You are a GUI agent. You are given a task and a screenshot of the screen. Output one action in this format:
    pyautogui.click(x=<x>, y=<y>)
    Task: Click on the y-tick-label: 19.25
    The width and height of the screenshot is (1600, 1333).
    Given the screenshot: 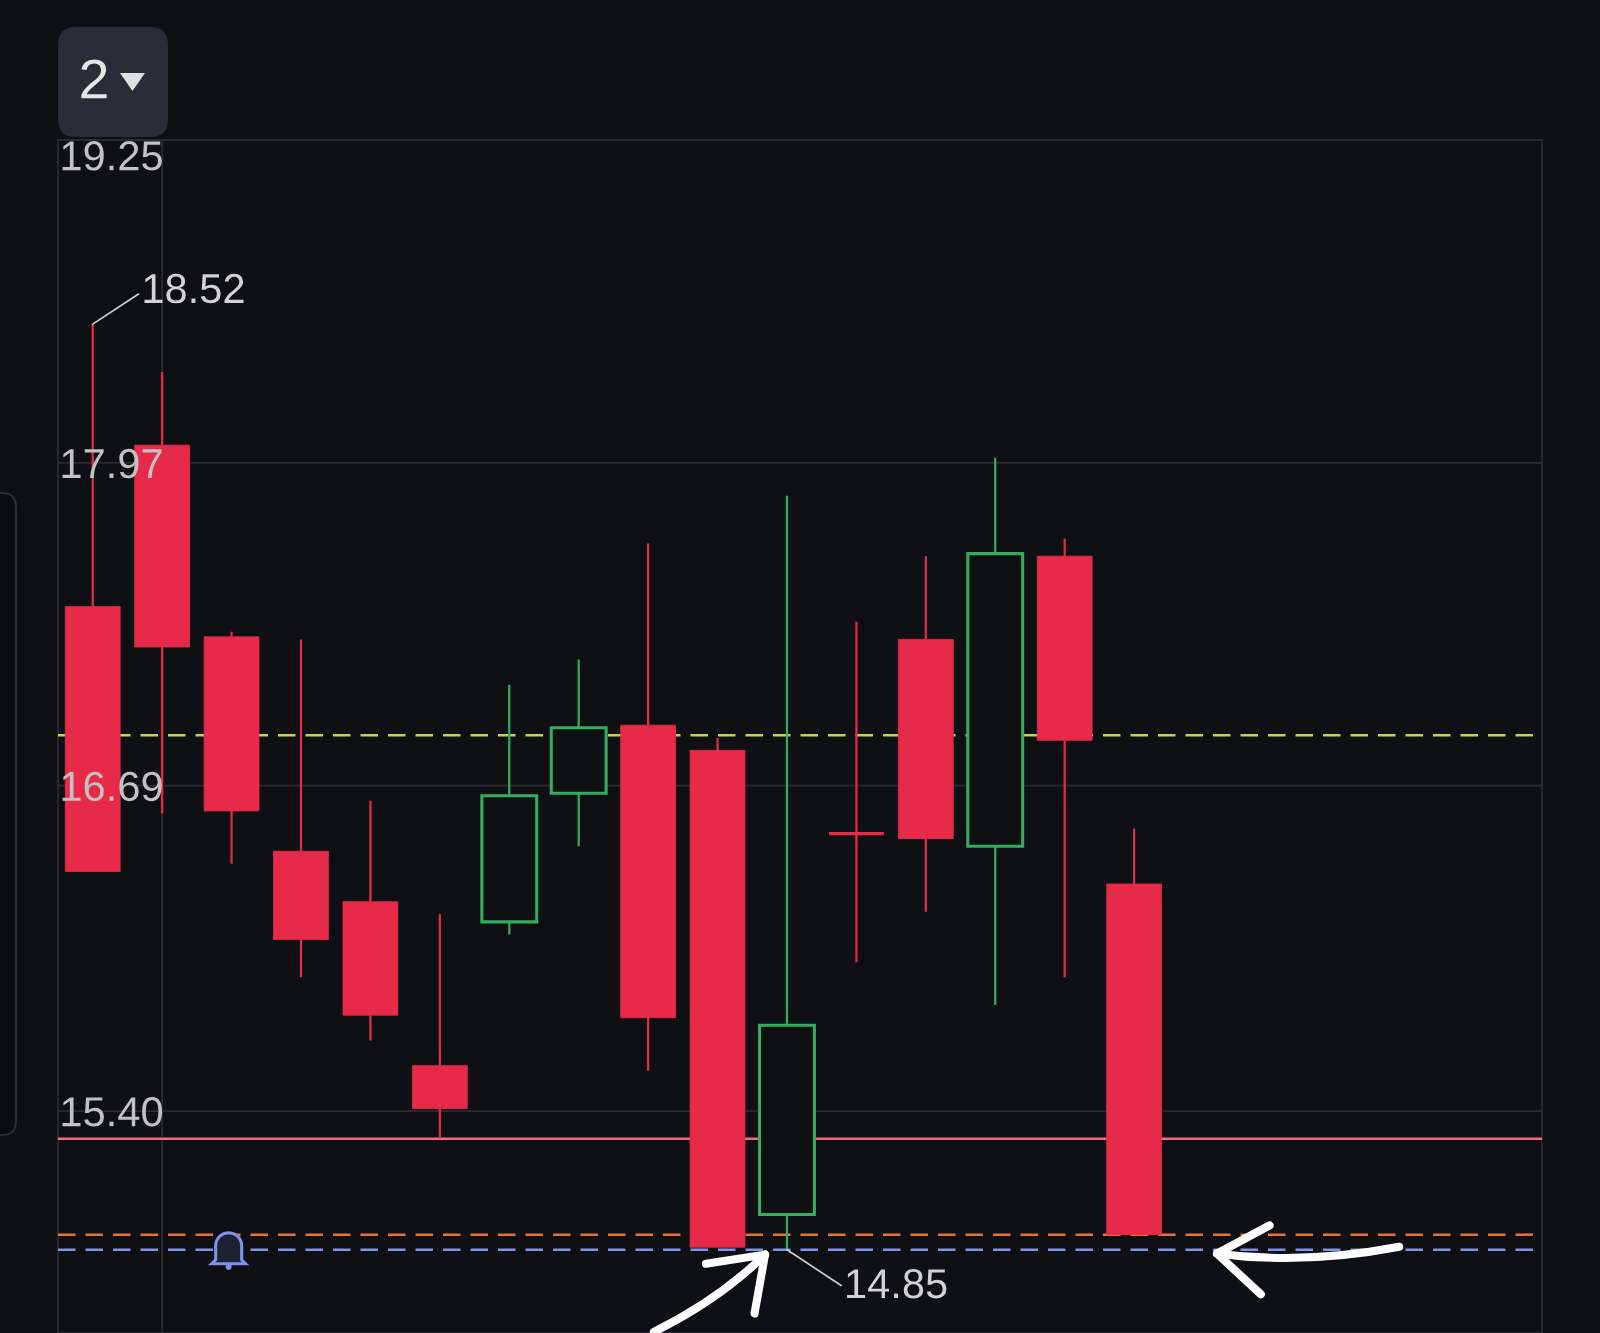 What is the action you would take?
    pyautogui.click(x=112, y=156)
    